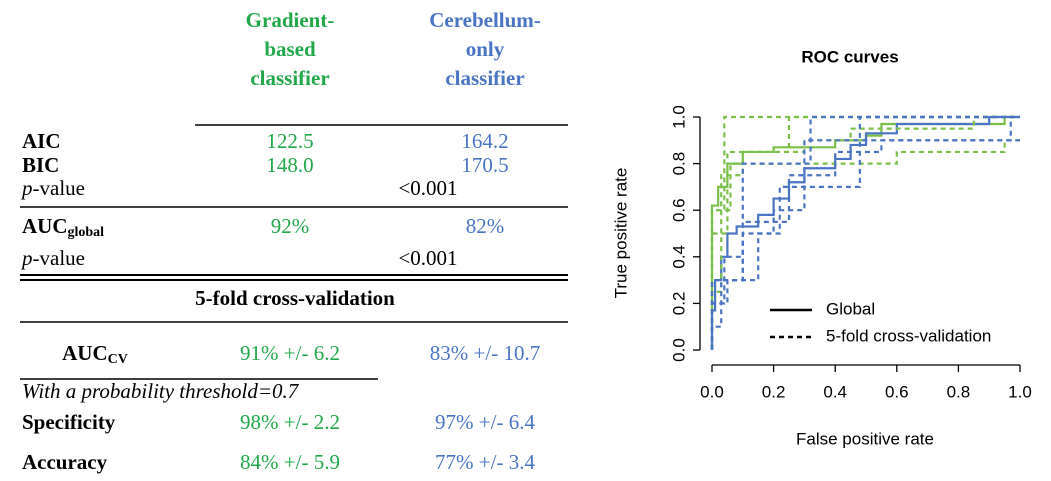 This screenshot has width=1051, height=481. What do you see at coordinates (290, 422) in the screenshot?
I see `cell-value: 98% +/- 2.2` at bounding box center [290, 422].